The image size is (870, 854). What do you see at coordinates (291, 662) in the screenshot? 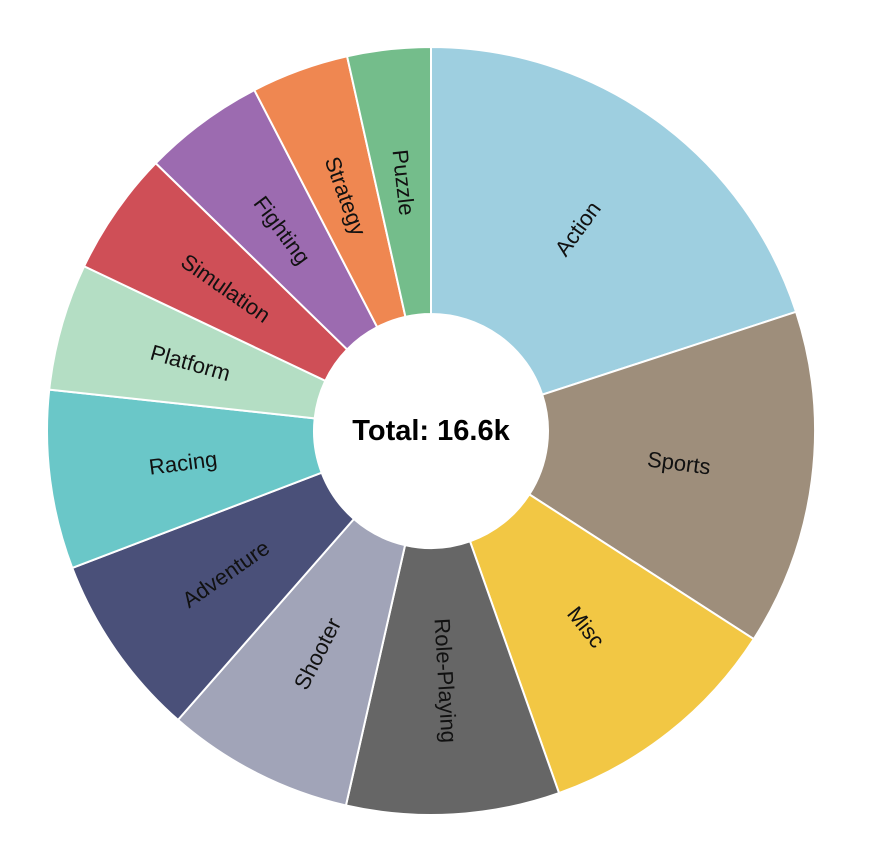
I see `slice-shooter` at bounding box center [291, 662].